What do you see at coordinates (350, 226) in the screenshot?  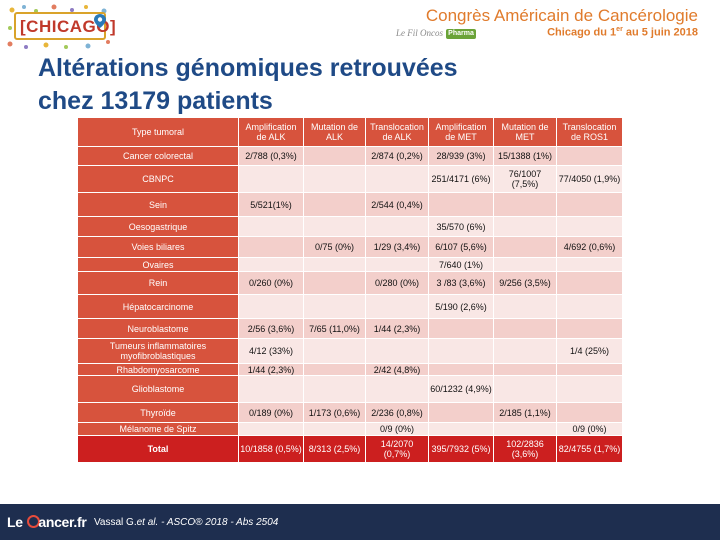 I see `table-row: Oesogastrique 35/570 (6%)` at bounding box center [350, 226].